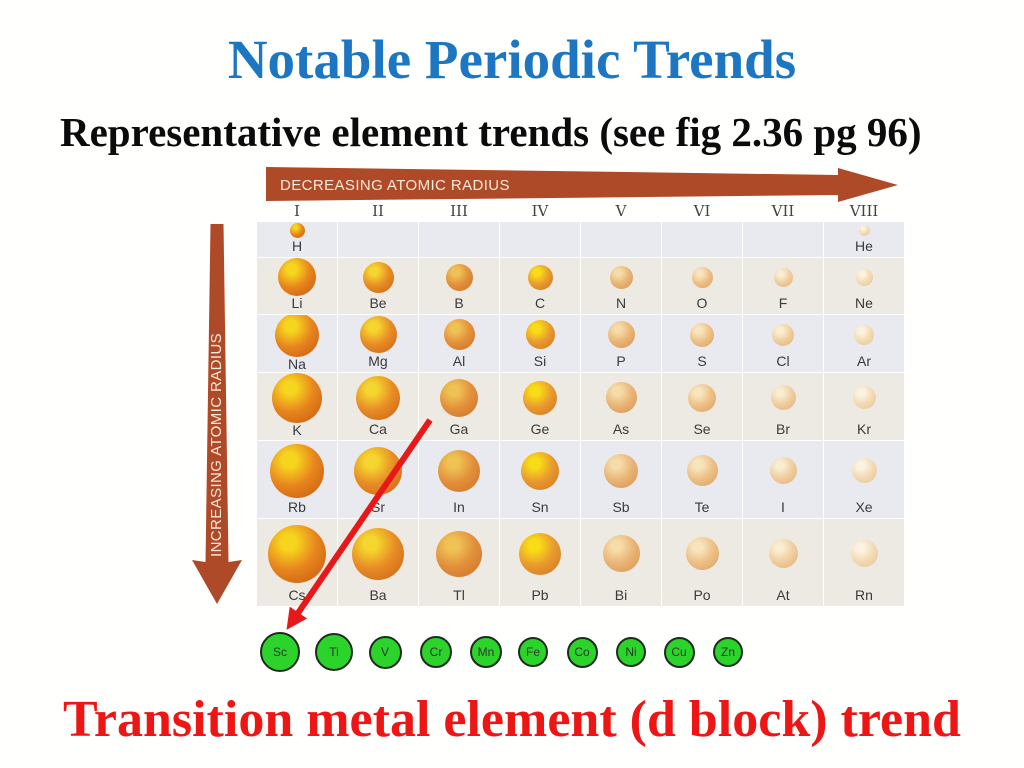 The image size is (1024, 768). I want to click on element-cell: Li, so click(297, 286).